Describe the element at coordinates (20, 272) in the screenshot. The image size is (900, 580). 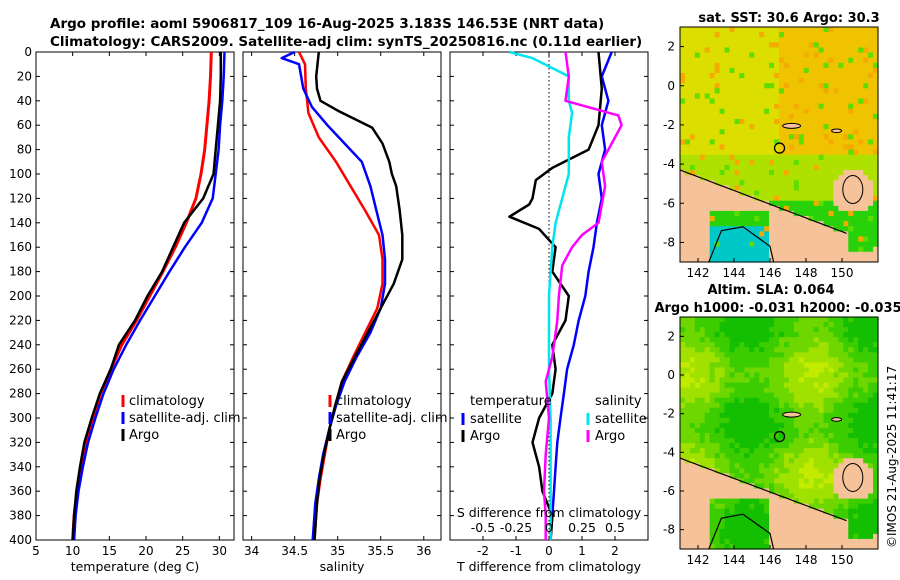
I see `y-tick-label: 180` at that location.